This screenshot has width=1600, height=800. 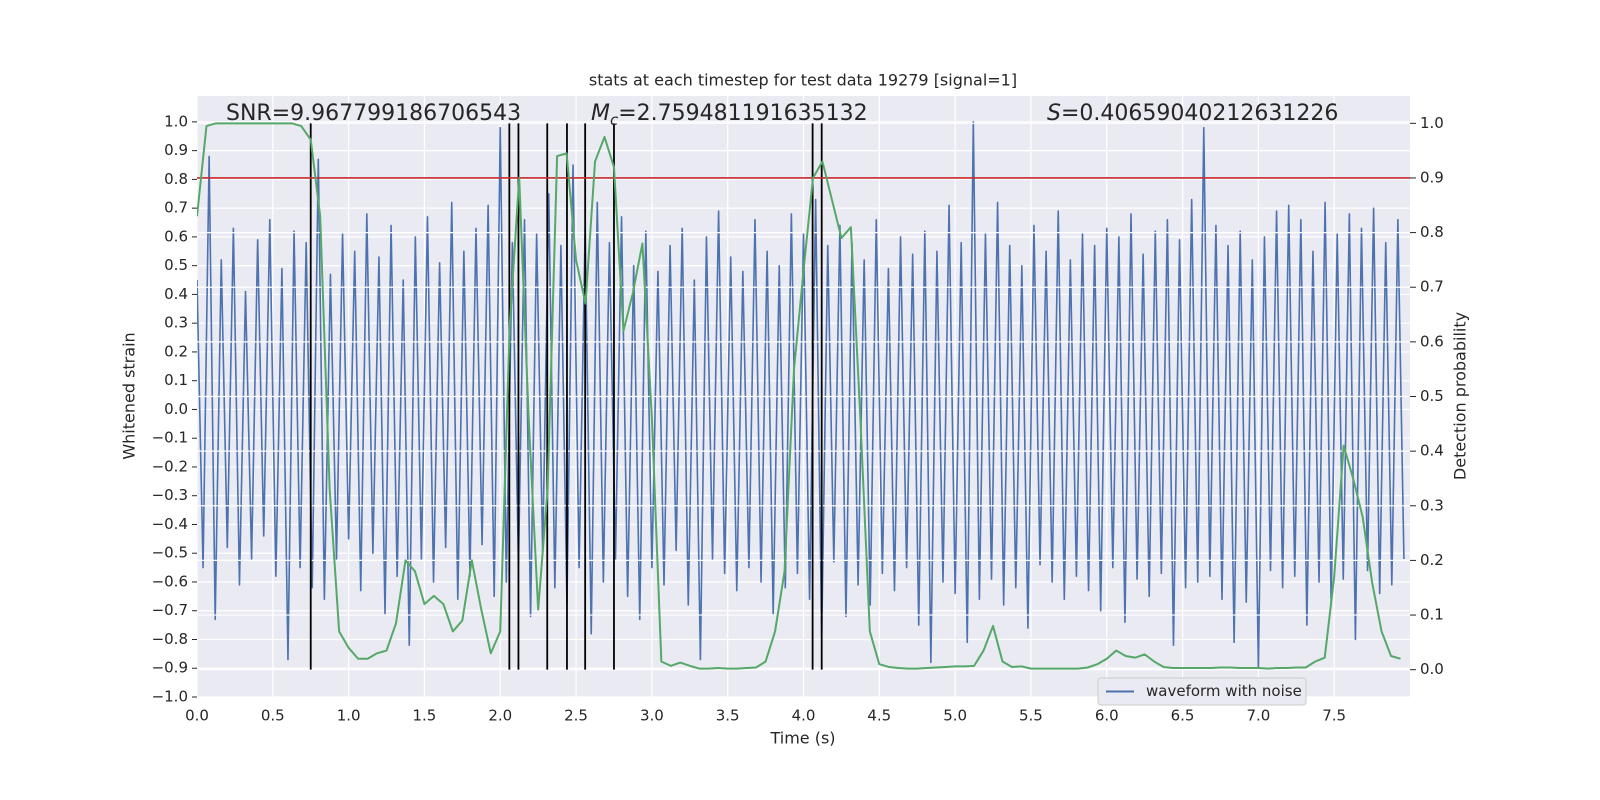 I want to click on annotation-symbol: S, so click(x=1054, y=113).